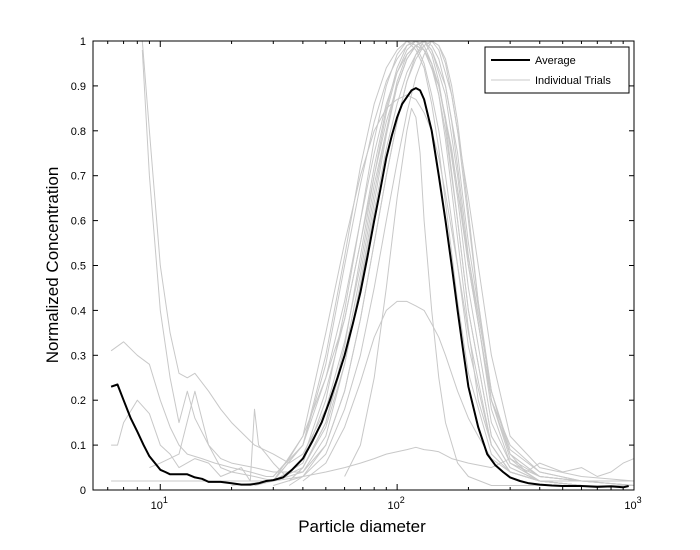 The width and height of the screenshot is (700, 550). Describe the element at coordinates (52, 265) in the screenshot. I see `y-axis-label: Normalized Concentration` at that location.